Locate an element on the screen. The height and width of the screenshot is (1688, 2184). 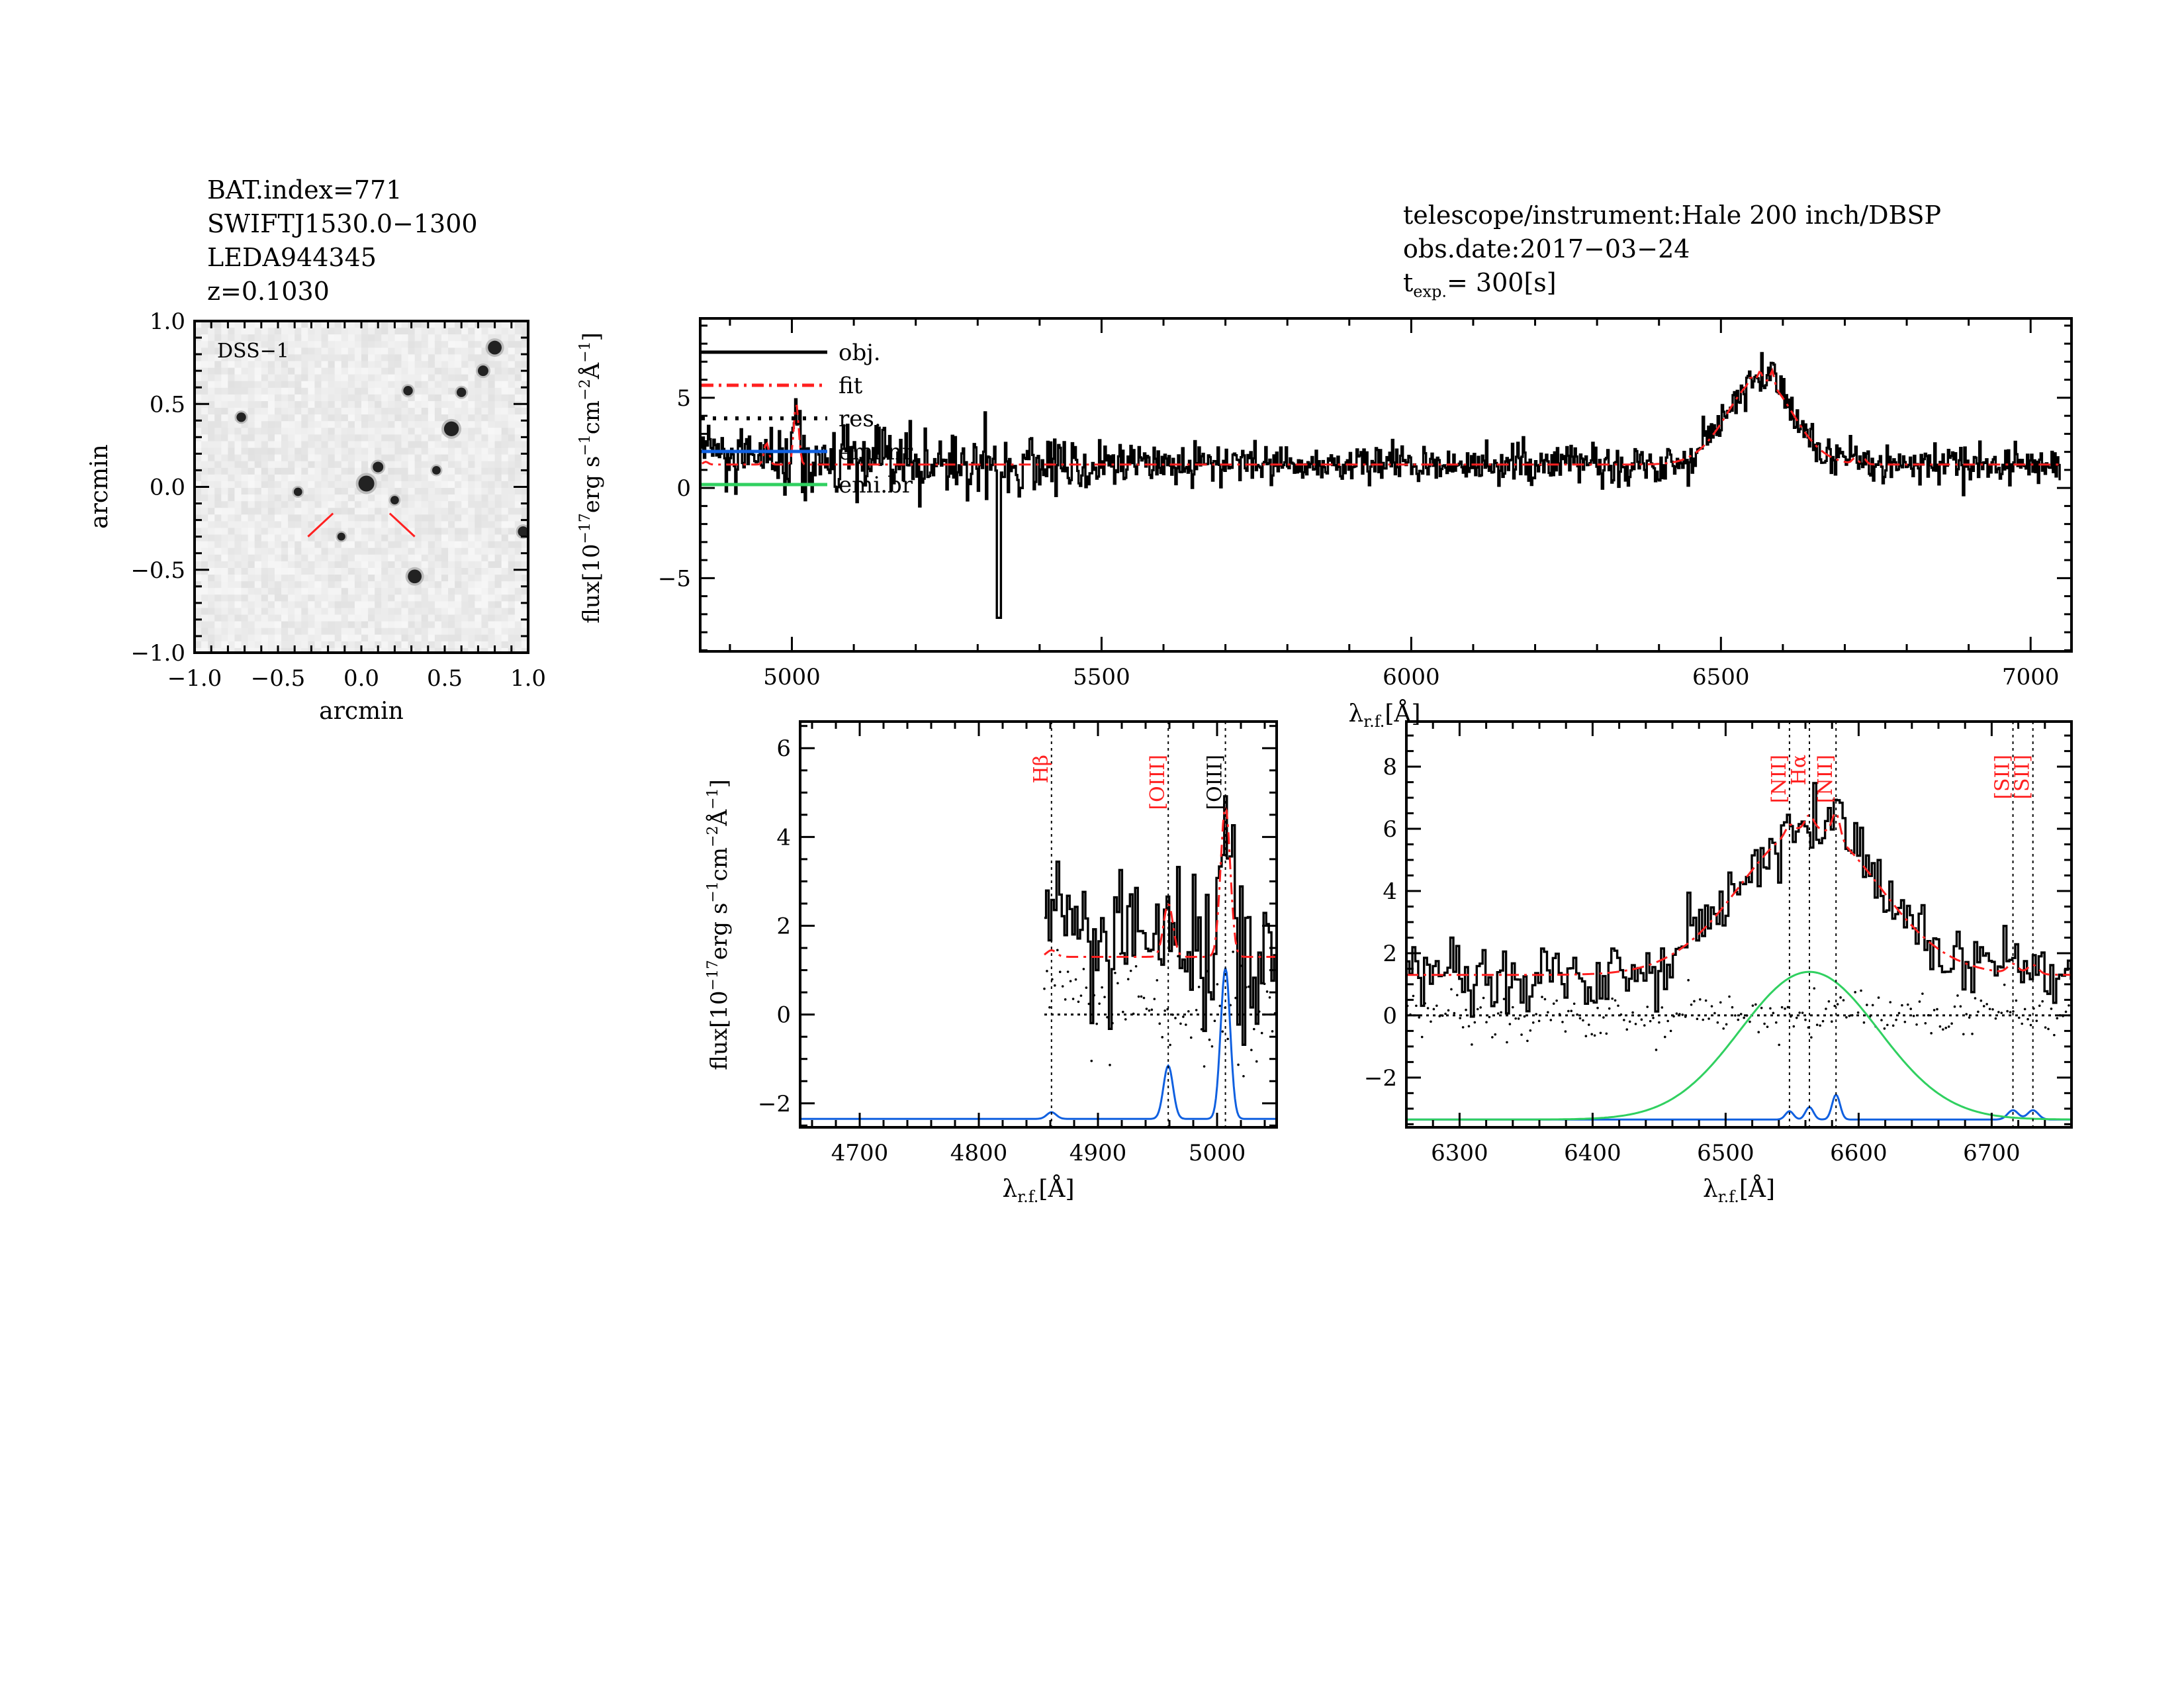
star is located at coordinates (241, 417).